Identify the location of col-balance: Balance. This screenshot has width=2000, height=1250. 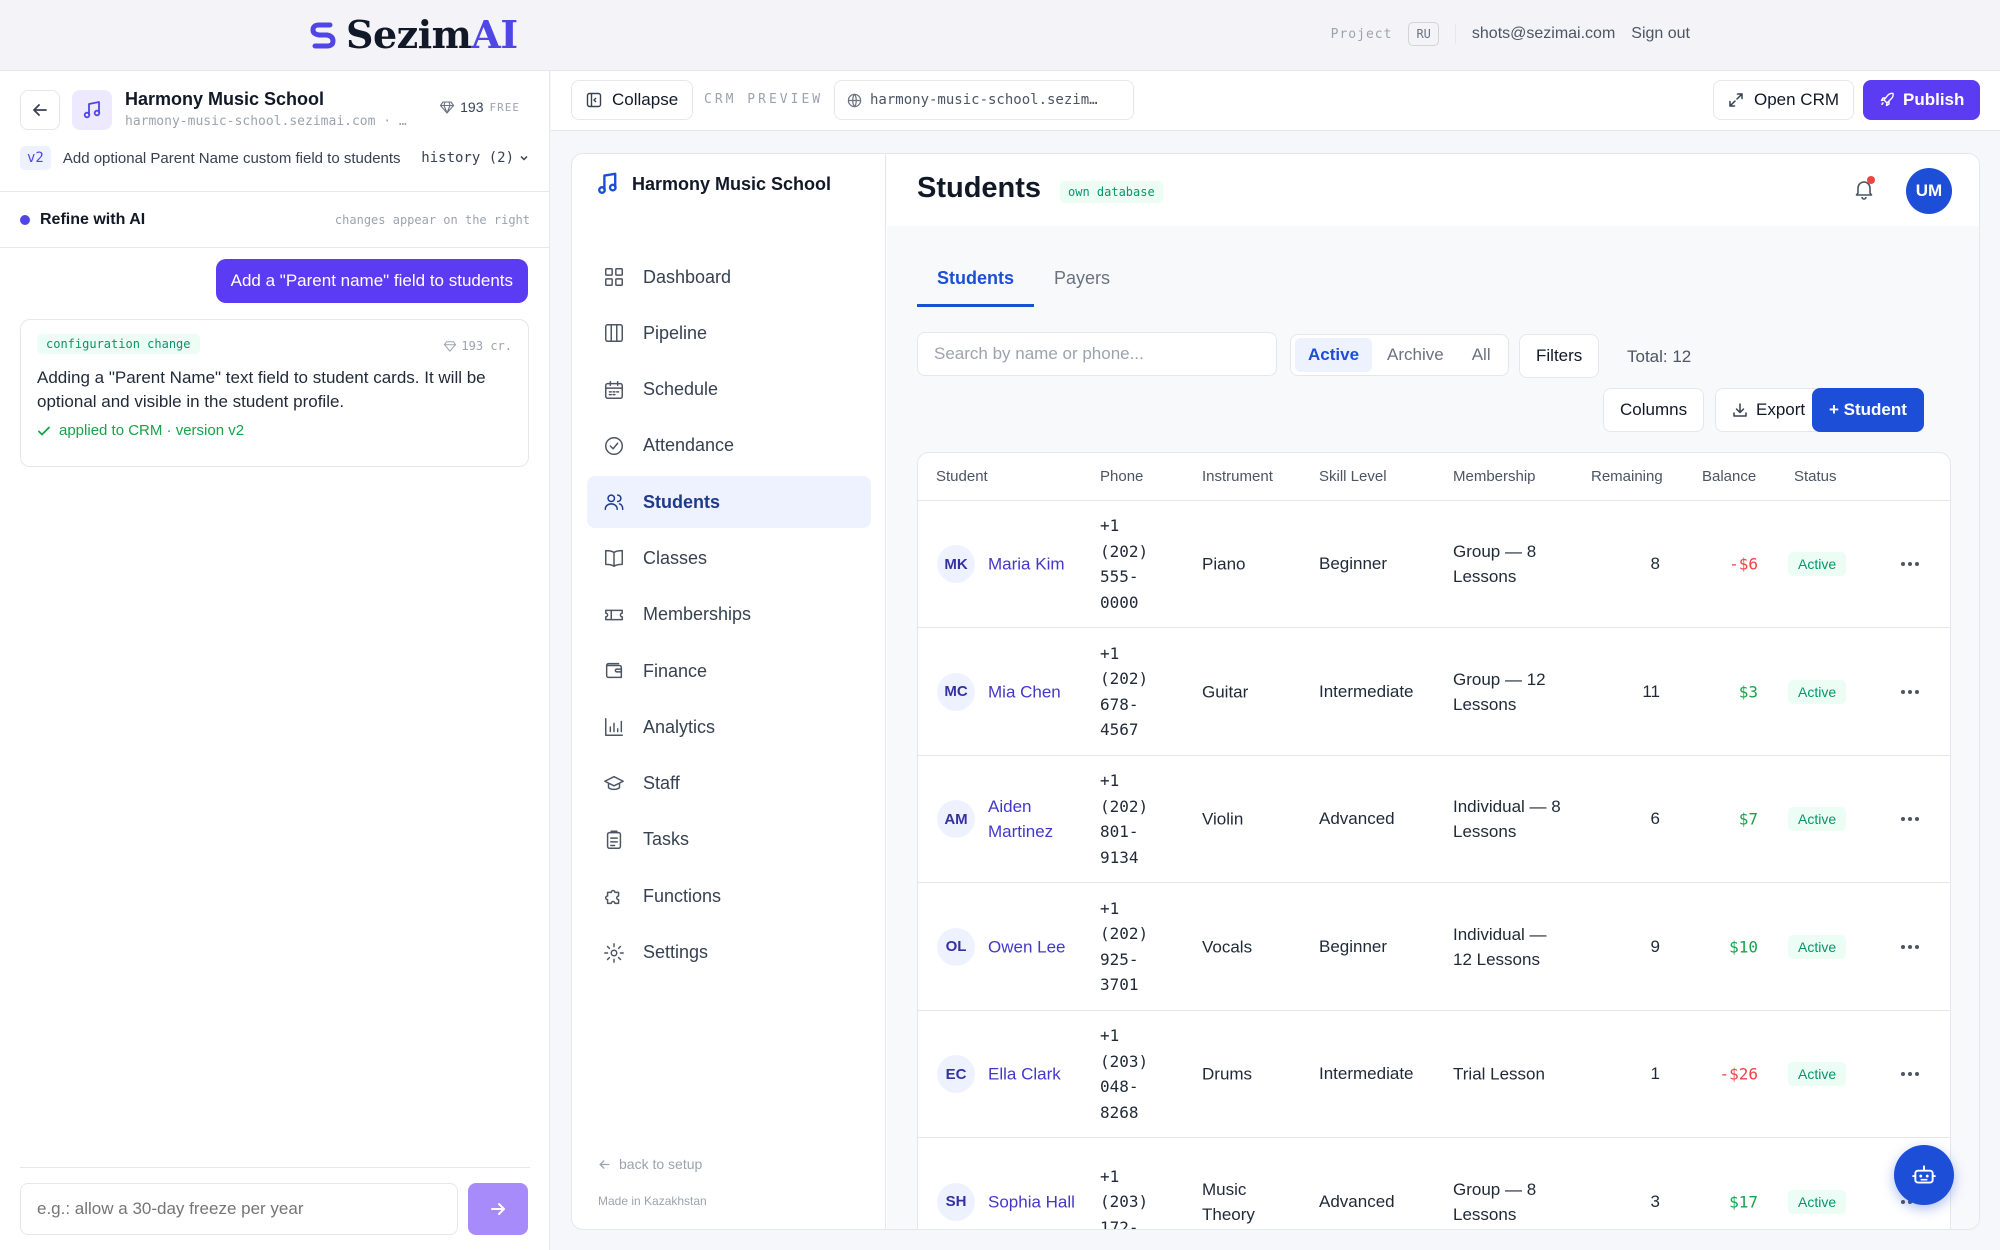
(1729, 476).